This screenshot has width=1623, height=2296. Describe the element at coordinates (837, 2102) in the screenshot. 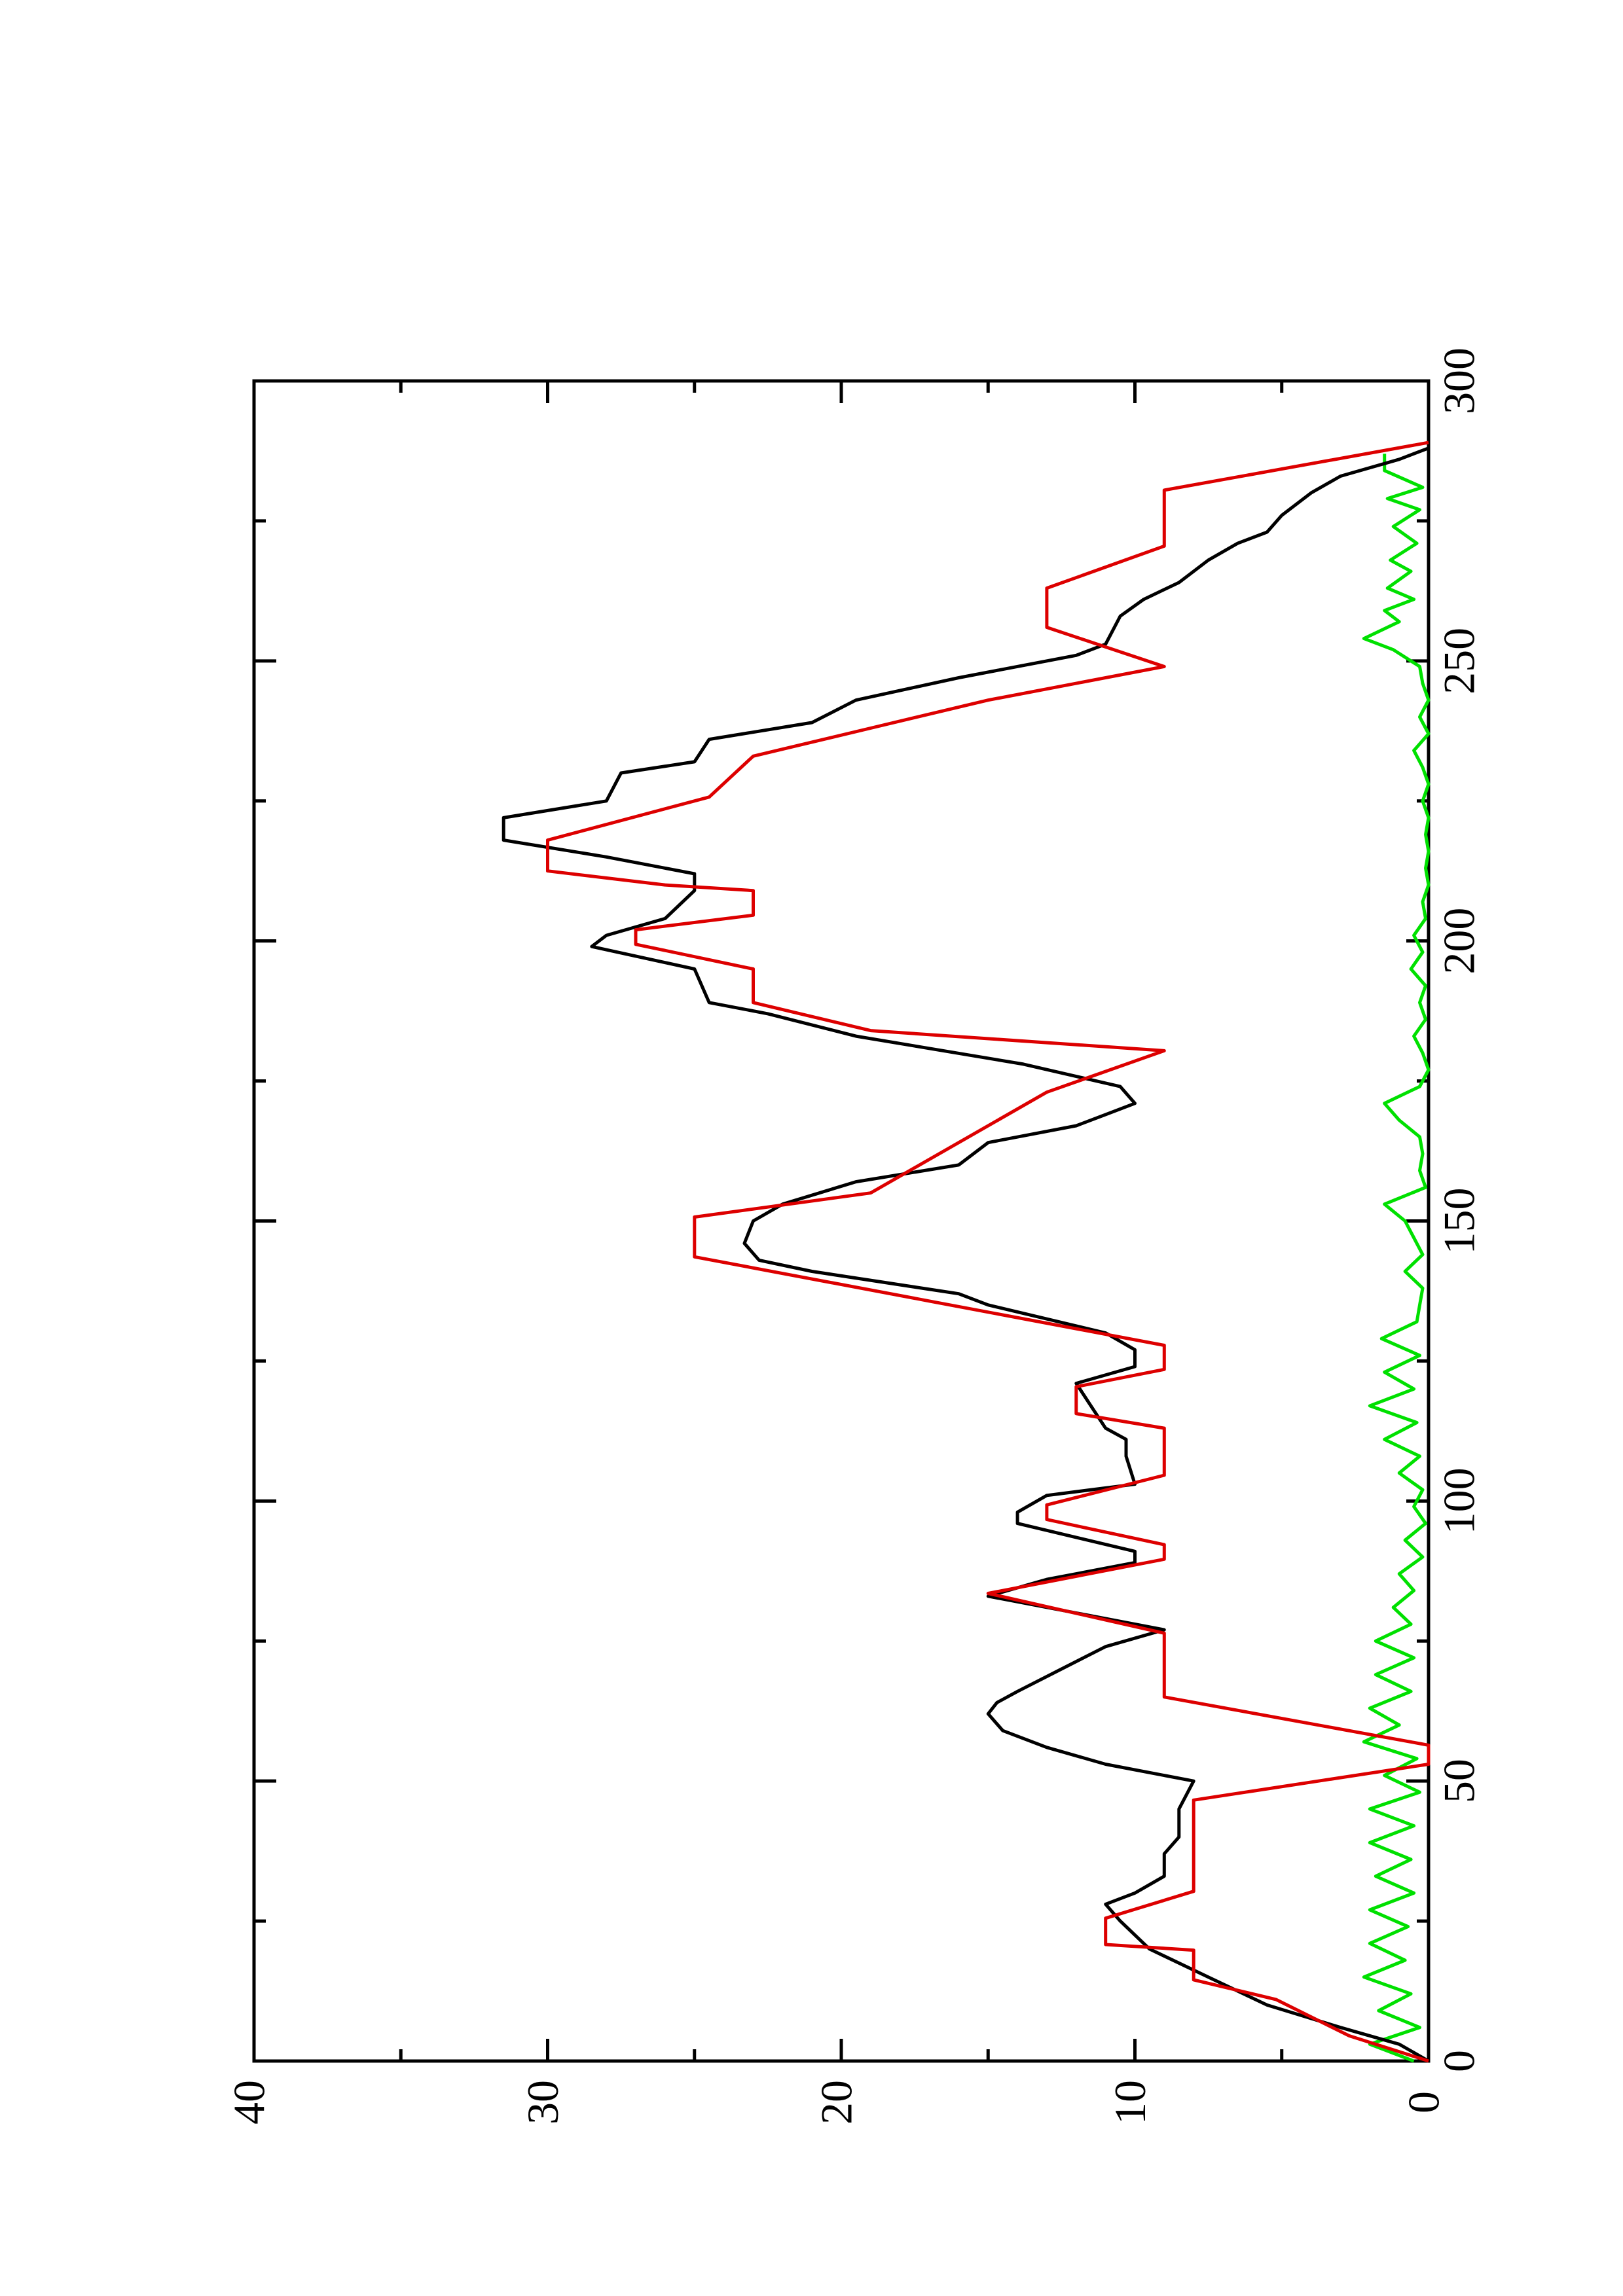

I see `y-tick-label: 20` at that location.